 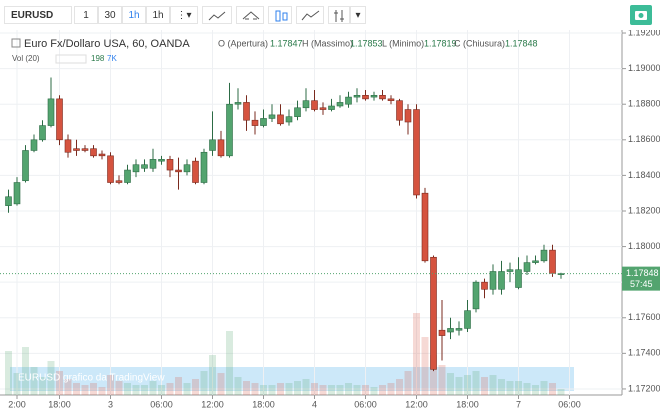 I want to click on indicator-button, so click(x=217, y=15).